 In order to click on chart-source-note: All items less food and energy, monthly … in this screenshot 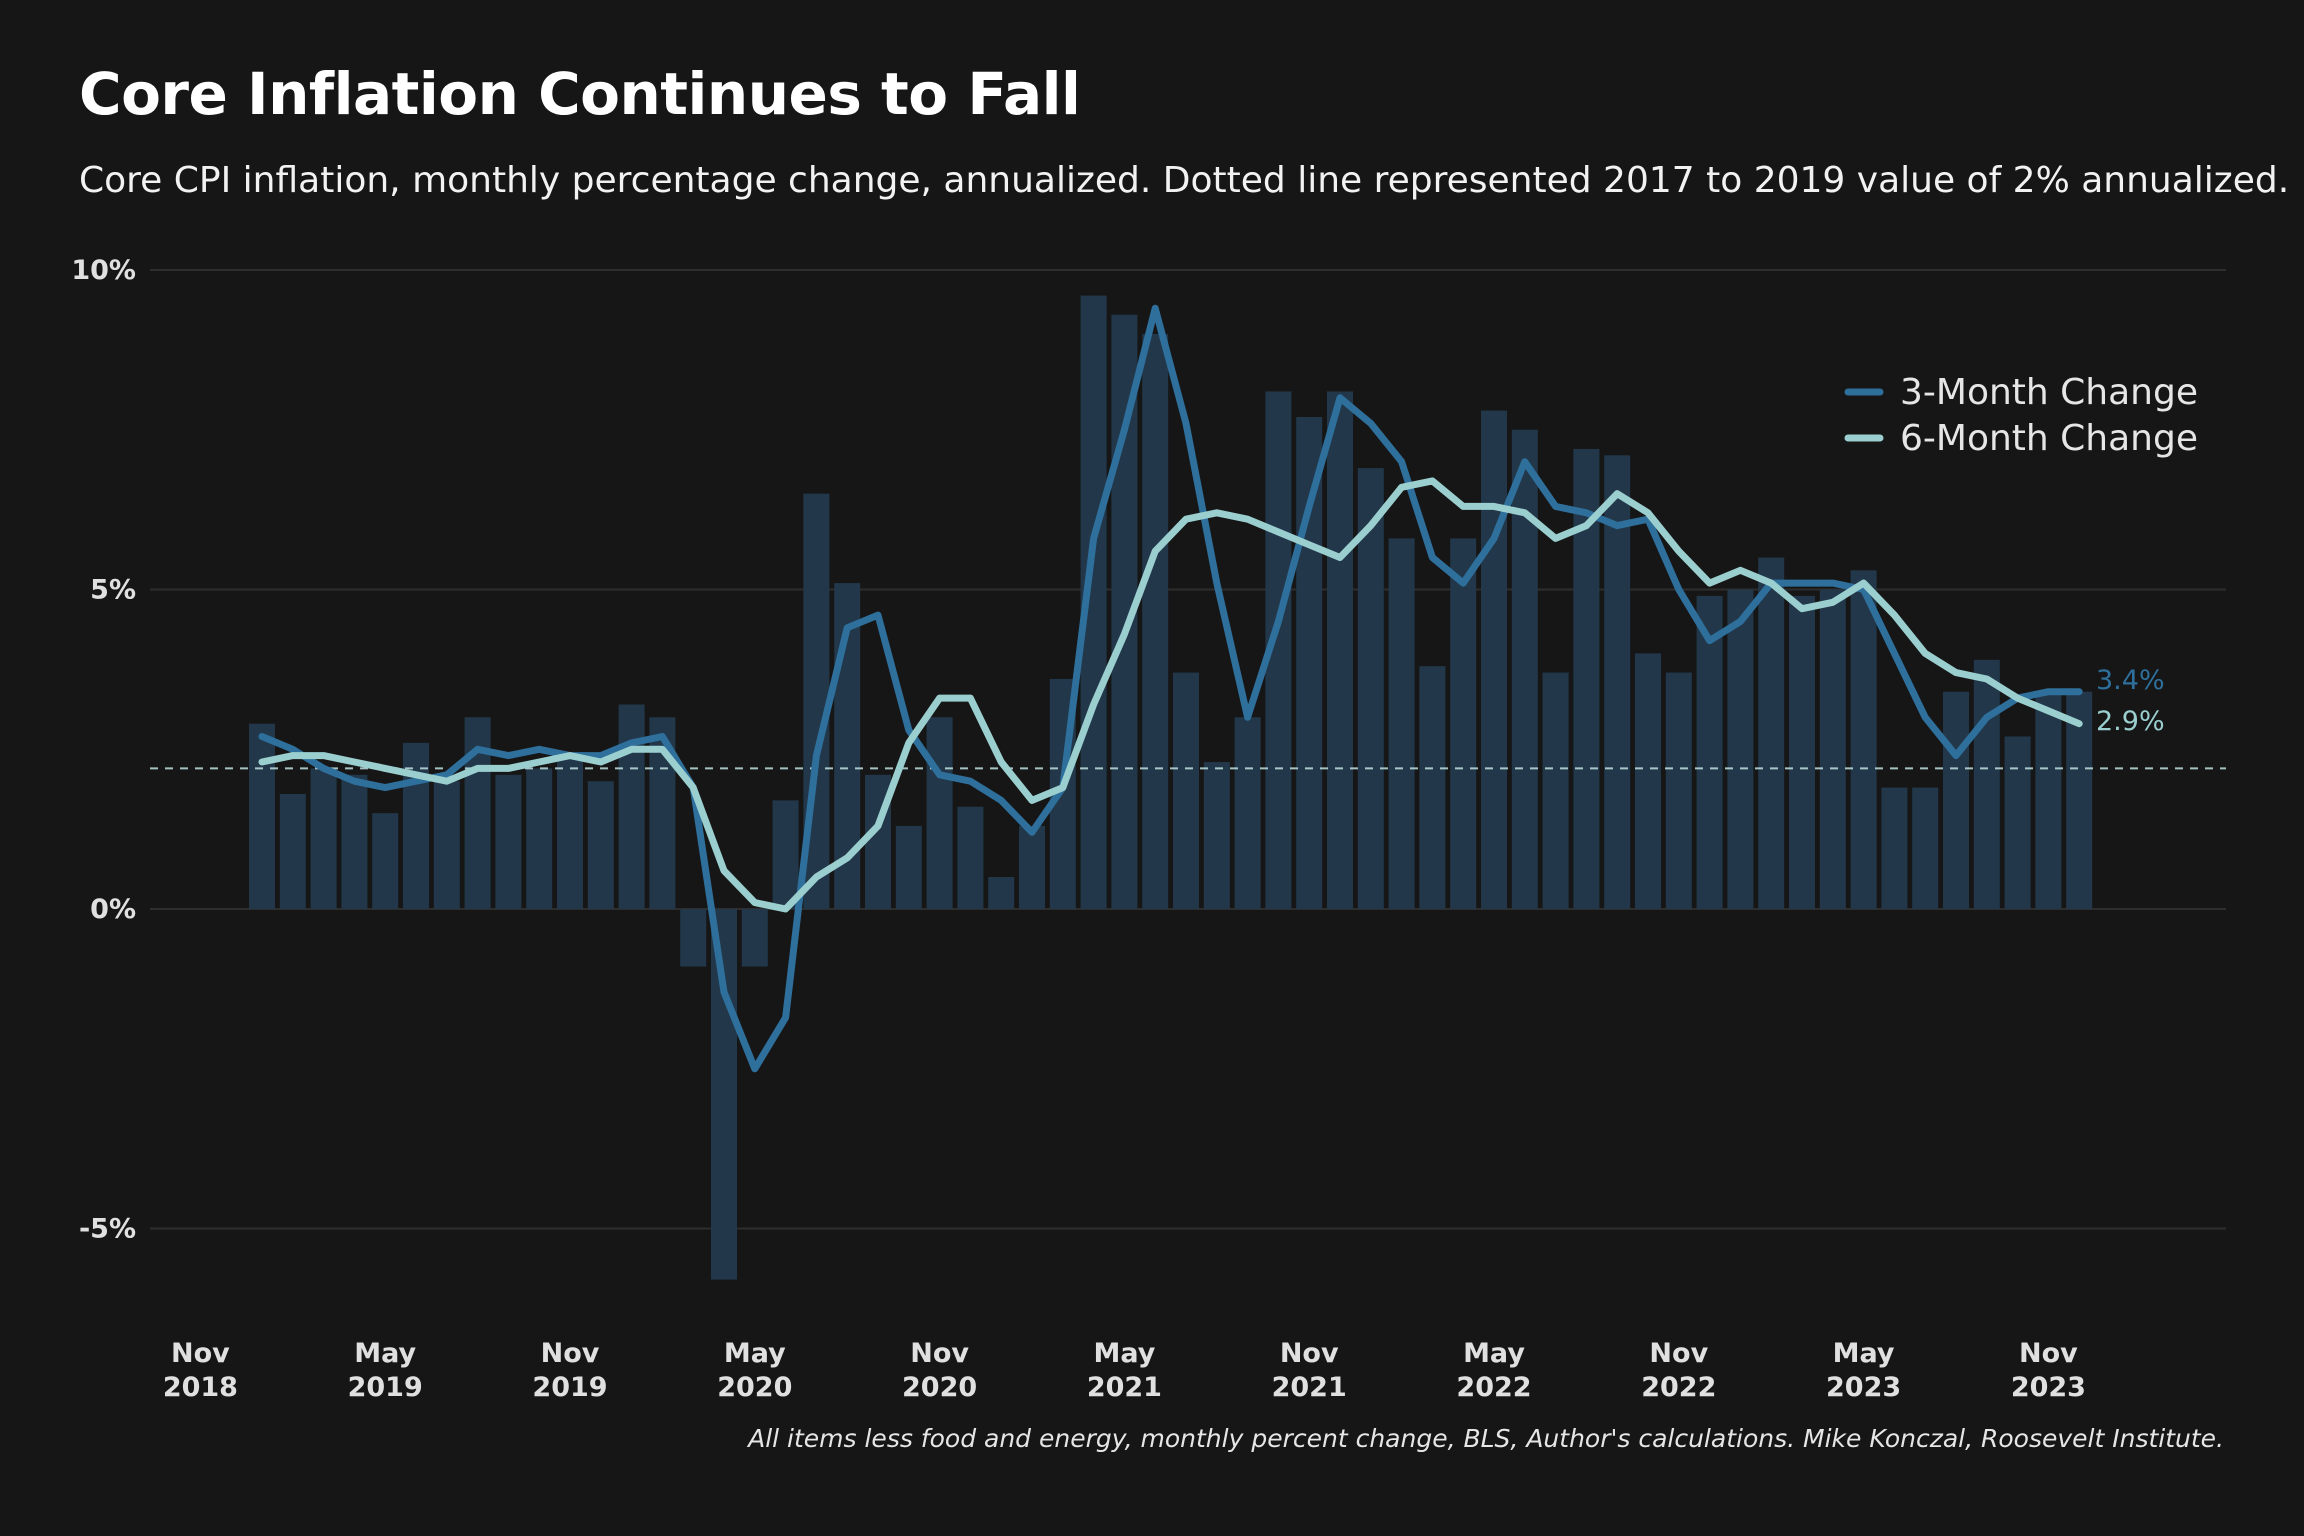, I will do `click(1486, 1438)`.